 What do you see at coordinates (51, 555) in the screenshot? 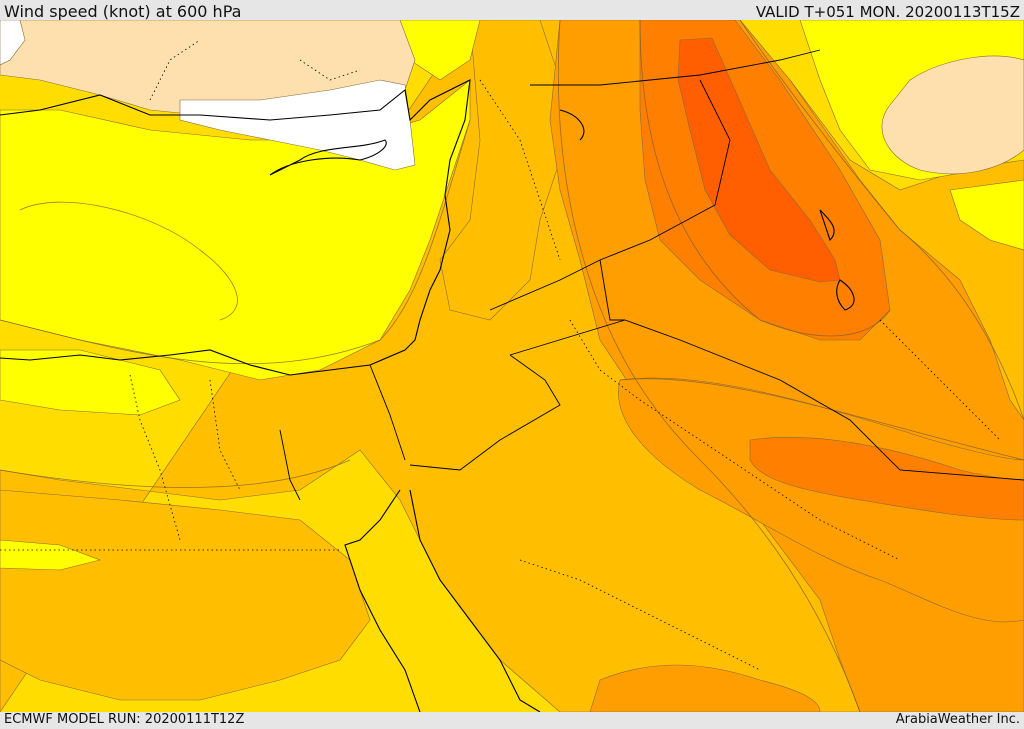
I see `field-yellow-west-lower` at bounding box center [51, 555].